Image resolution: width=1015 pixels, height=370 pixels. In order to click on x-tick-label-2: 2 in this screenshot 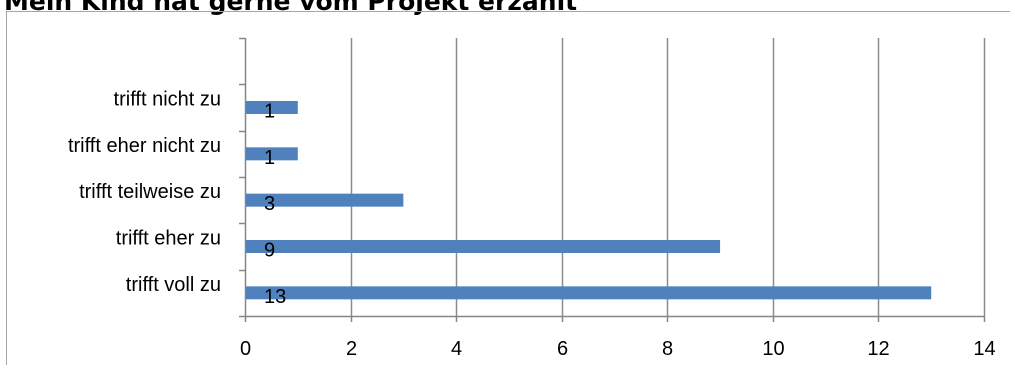, I will do `click(351, 349)`.